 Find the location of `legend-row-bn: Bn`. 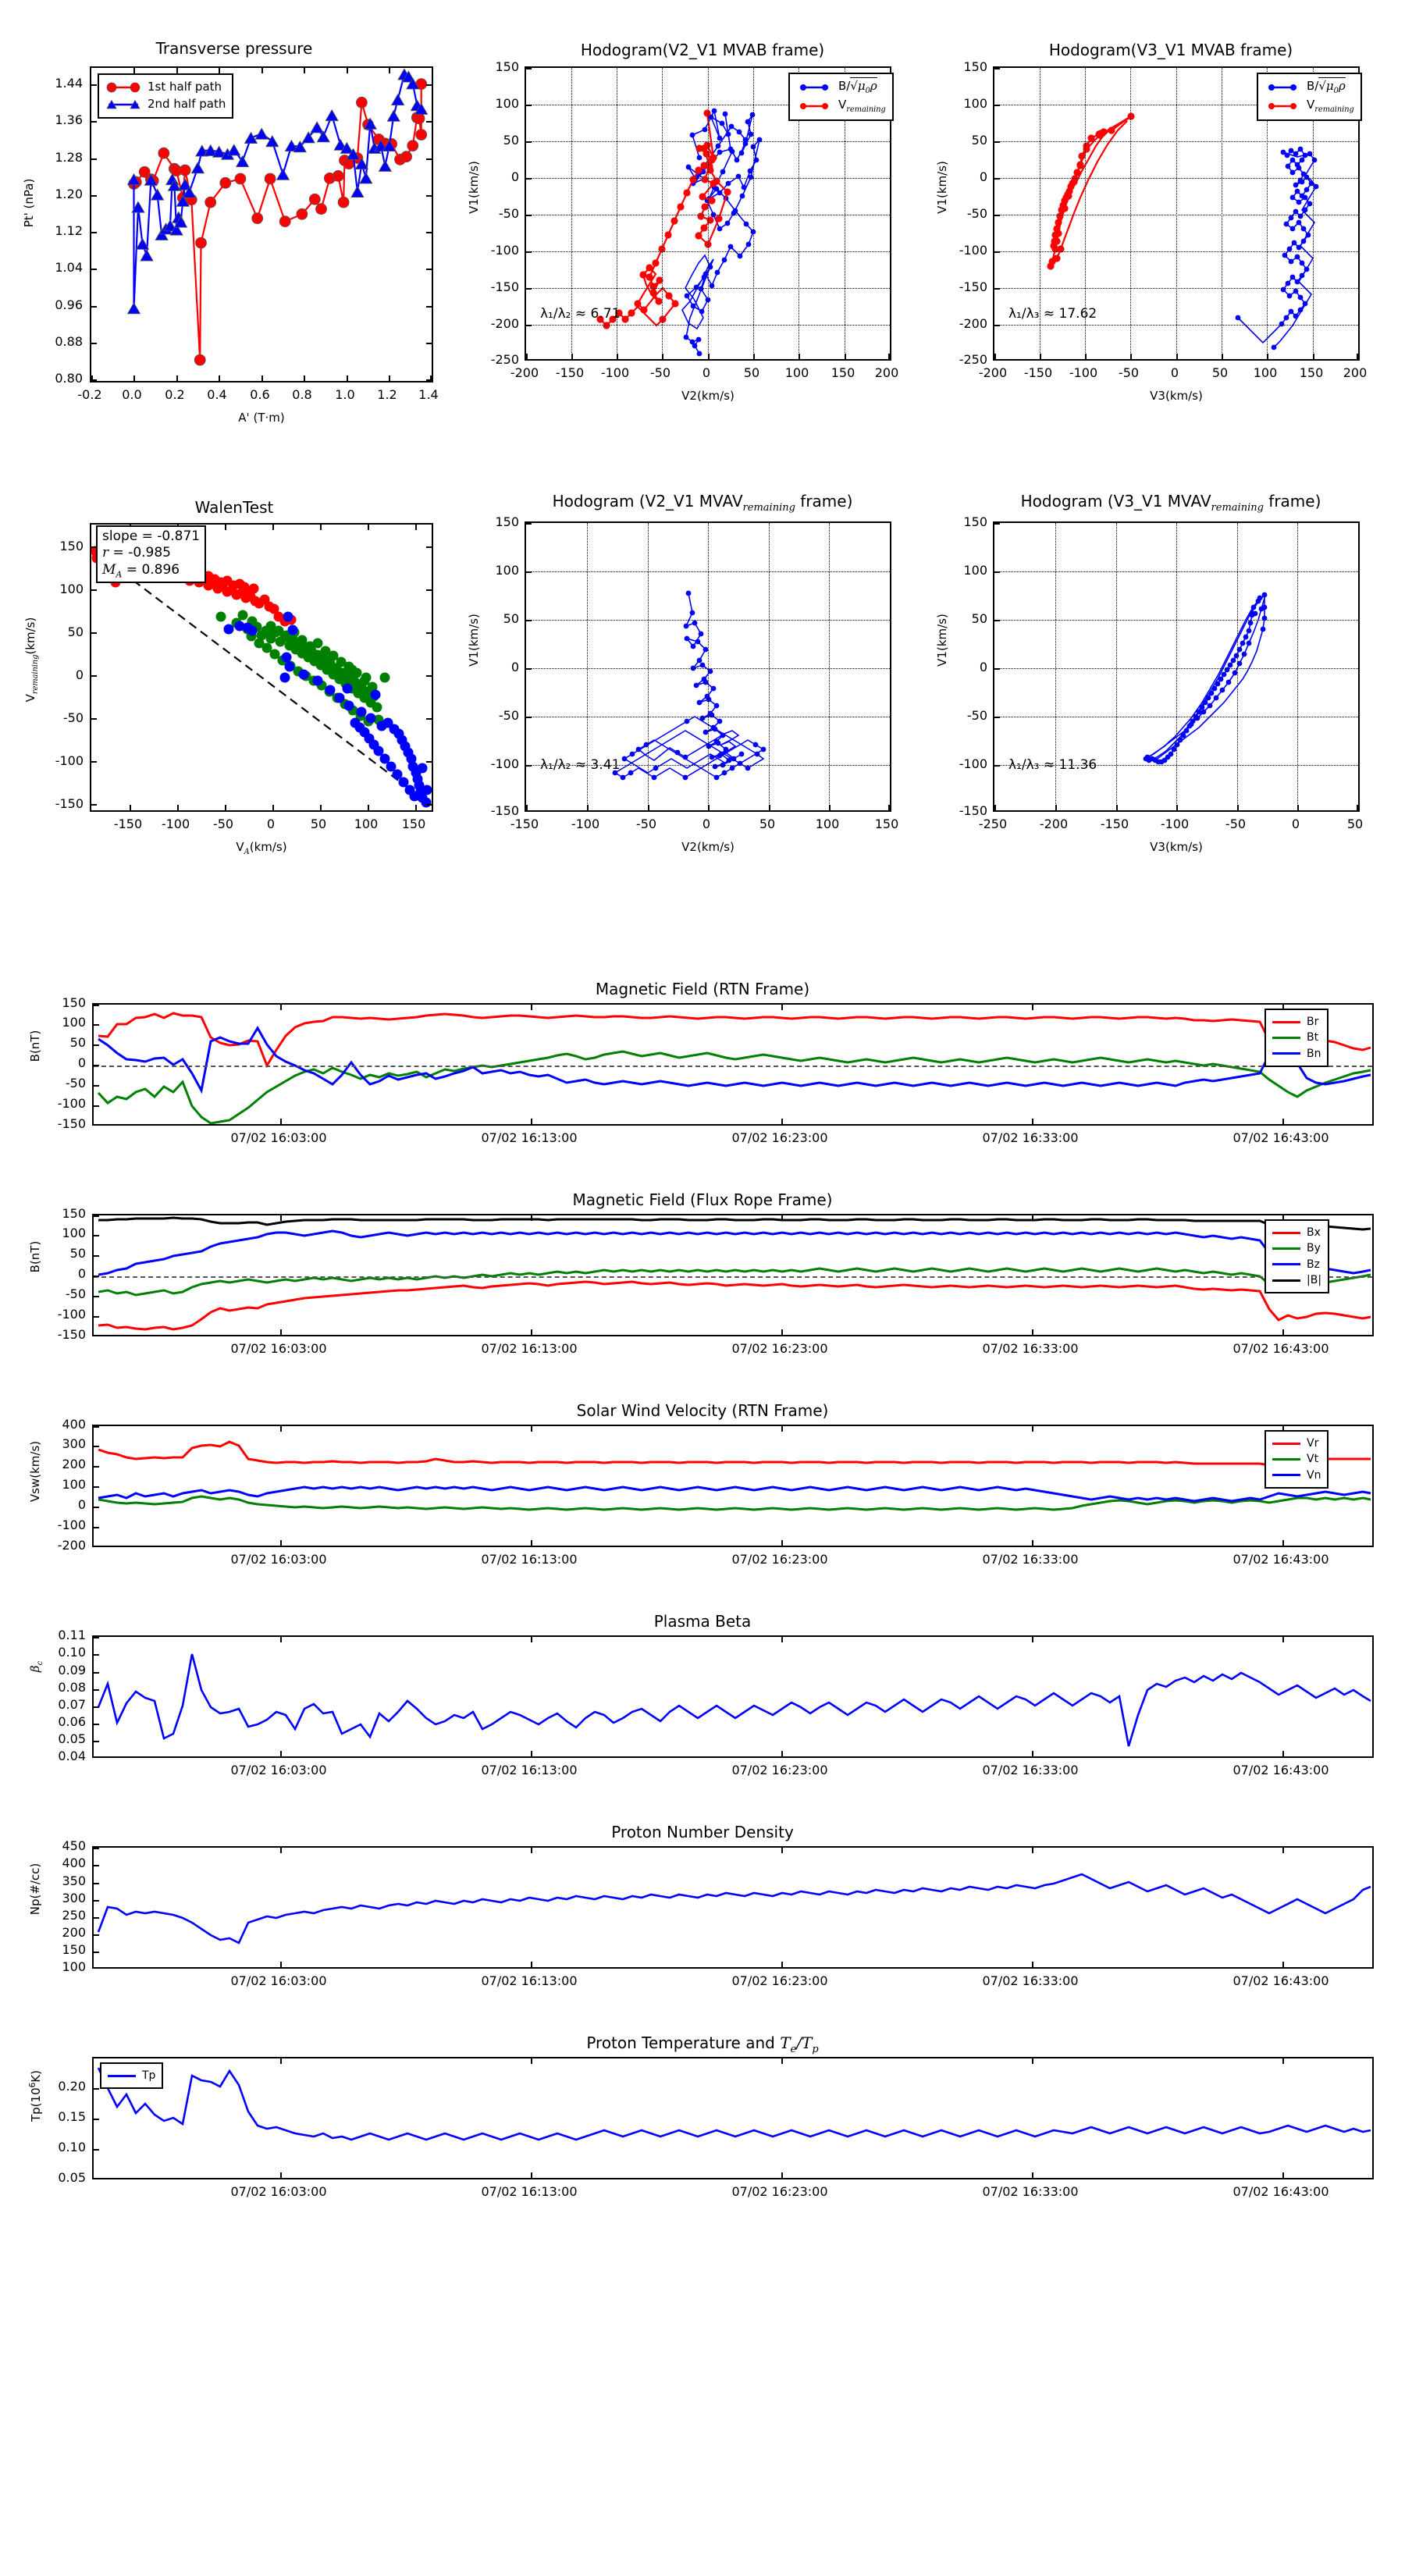

legend-row-bn: Bn is located at coordinates (1296, 1054).